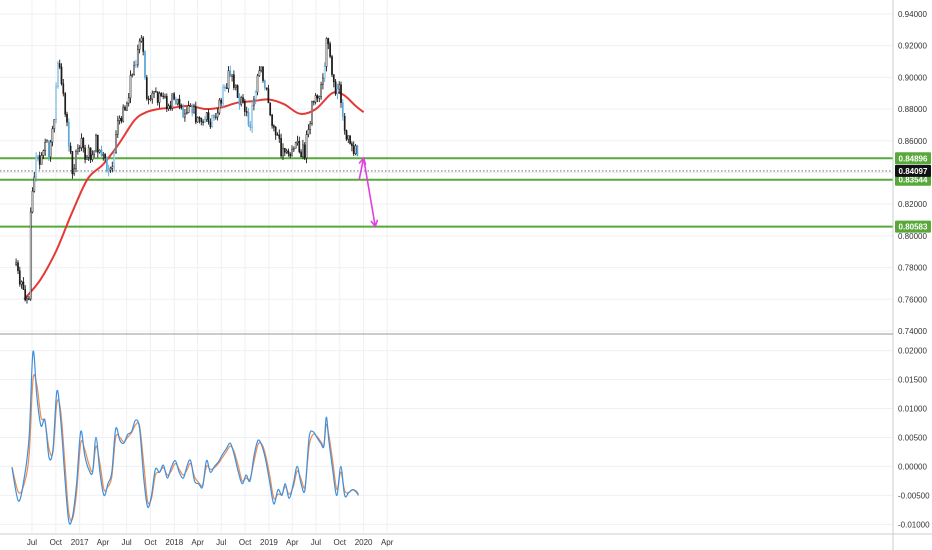 The height and width of the screenshot is (550, 932). Describe the element at coordinates (912, 268) in the screenshot. I see `price-tick-label: 0.78000` at that location.